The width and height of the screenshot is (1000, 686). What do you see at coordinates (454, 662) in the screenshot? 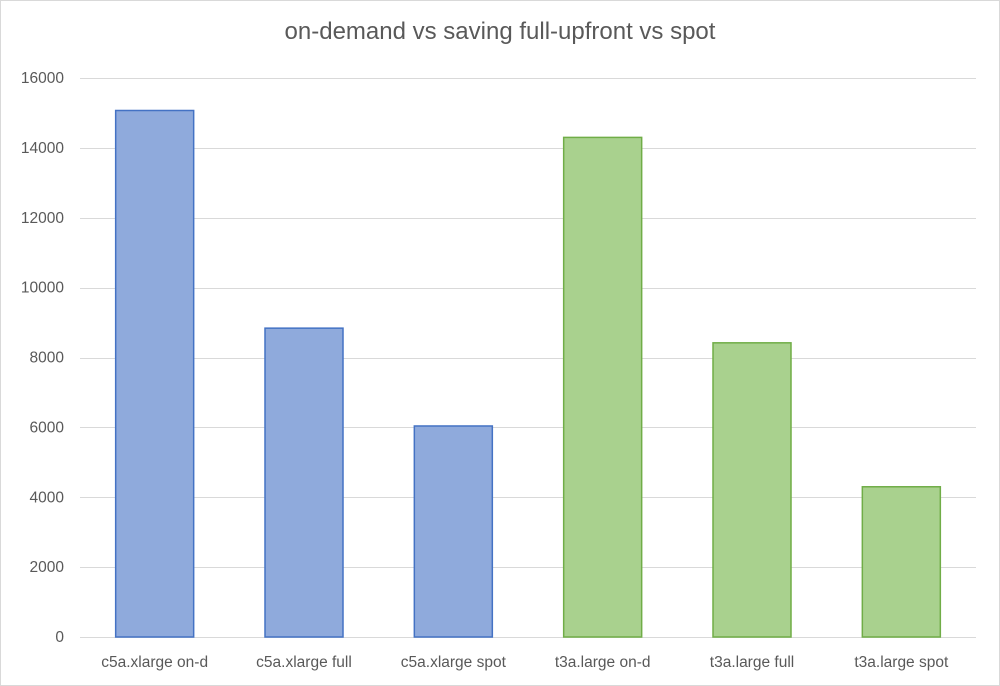
I see `x-category-label: c5a.xlarge spot` at bounding box center [454, 662].